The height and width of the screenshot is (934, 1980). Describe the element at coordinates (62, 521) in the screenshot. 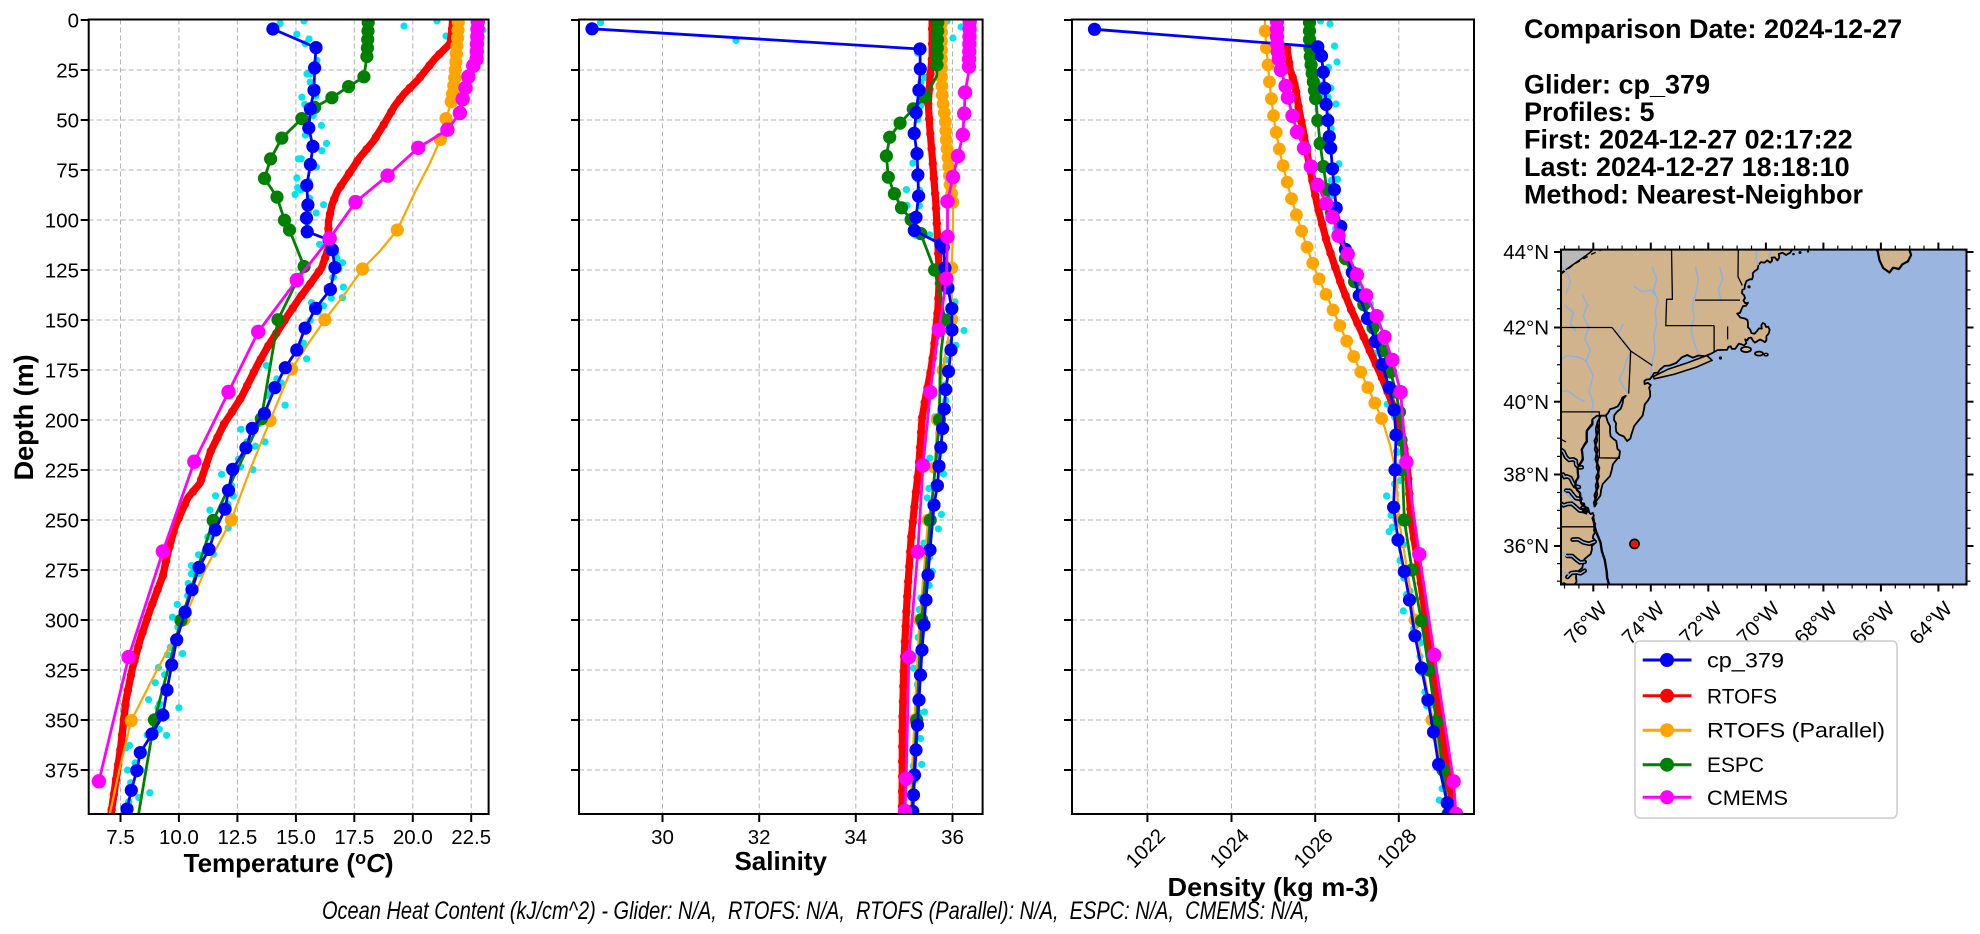

I see `svg-text: 250` at that location.